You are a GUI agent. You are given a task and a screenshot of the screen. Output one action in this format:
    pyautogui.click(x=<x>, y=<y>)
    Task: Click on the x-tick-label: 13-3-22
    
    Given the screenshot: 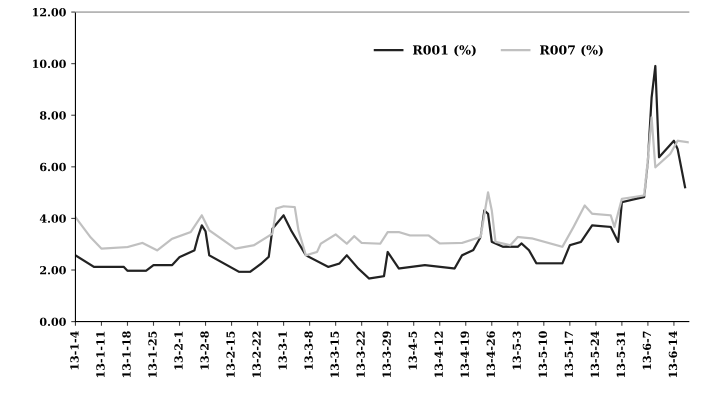 What is the action you would take?
    pyautogui.click(x=360, y=355)
    